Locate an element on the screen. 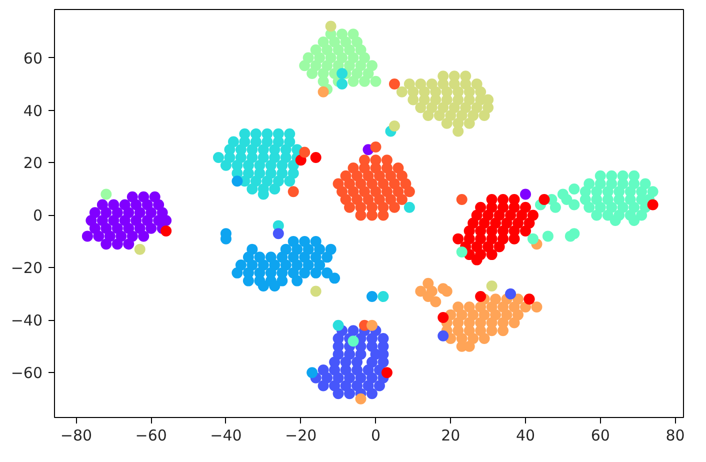  x-tick-label: −80 is located at coordinates (76, 435).